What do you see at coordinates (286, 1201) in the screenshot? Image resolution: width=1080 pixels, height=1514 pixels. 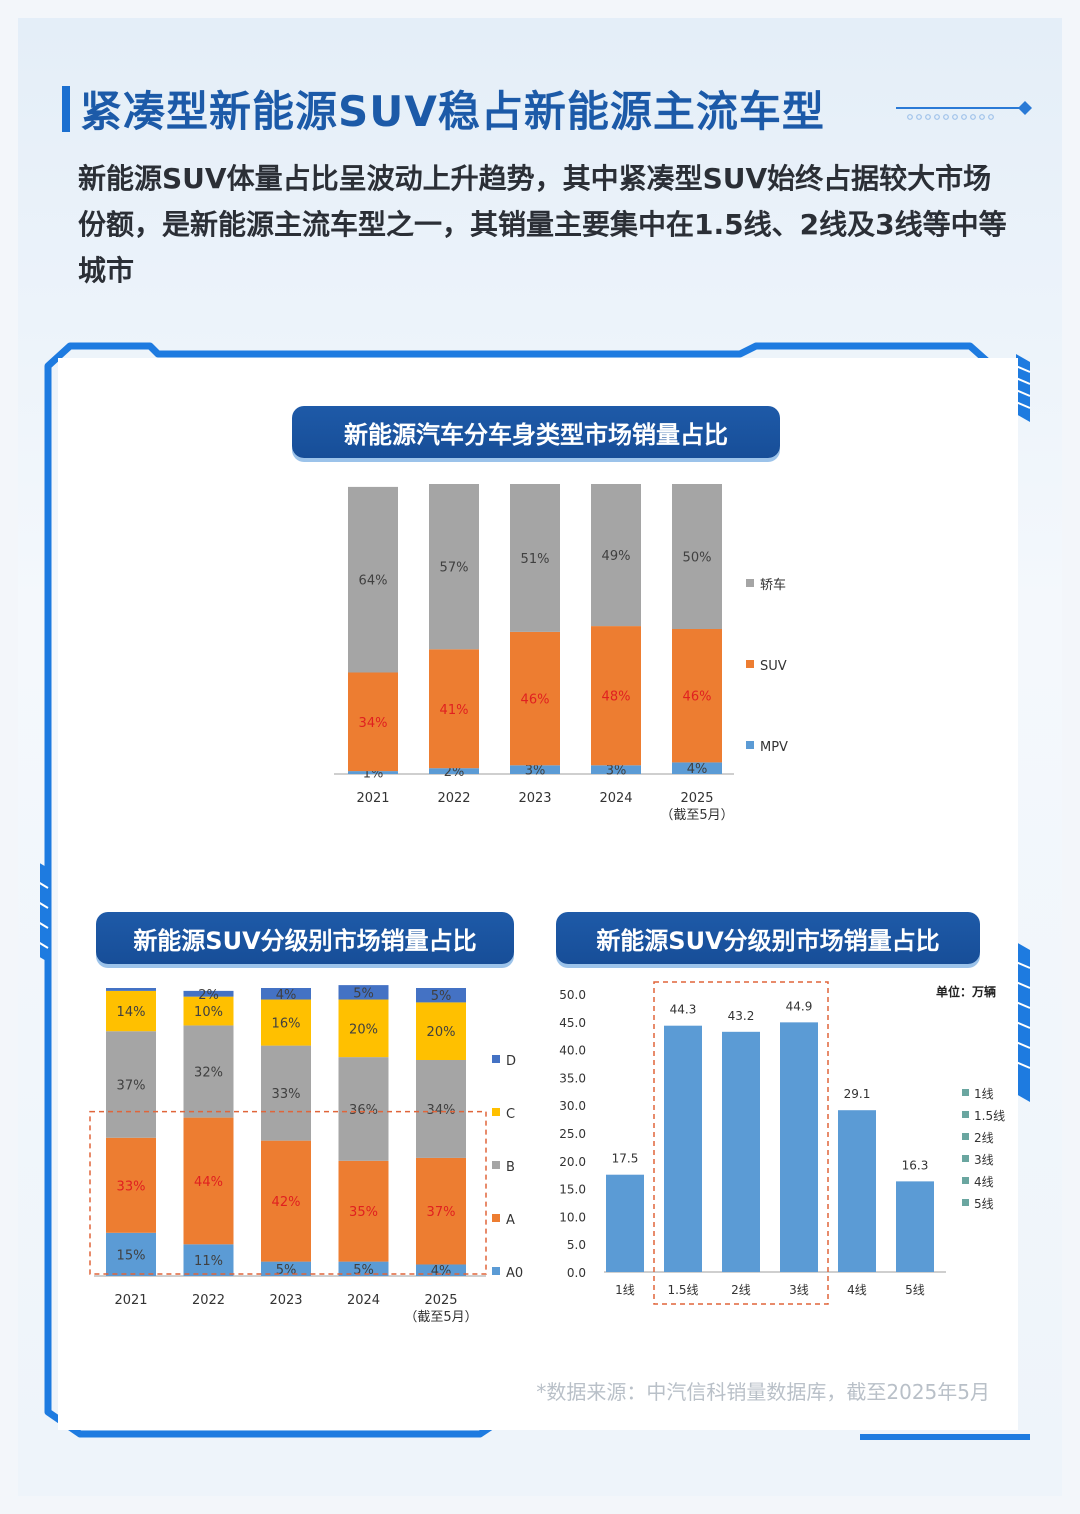 I see `bar-A-2023` at bounding box center [286, 1201].